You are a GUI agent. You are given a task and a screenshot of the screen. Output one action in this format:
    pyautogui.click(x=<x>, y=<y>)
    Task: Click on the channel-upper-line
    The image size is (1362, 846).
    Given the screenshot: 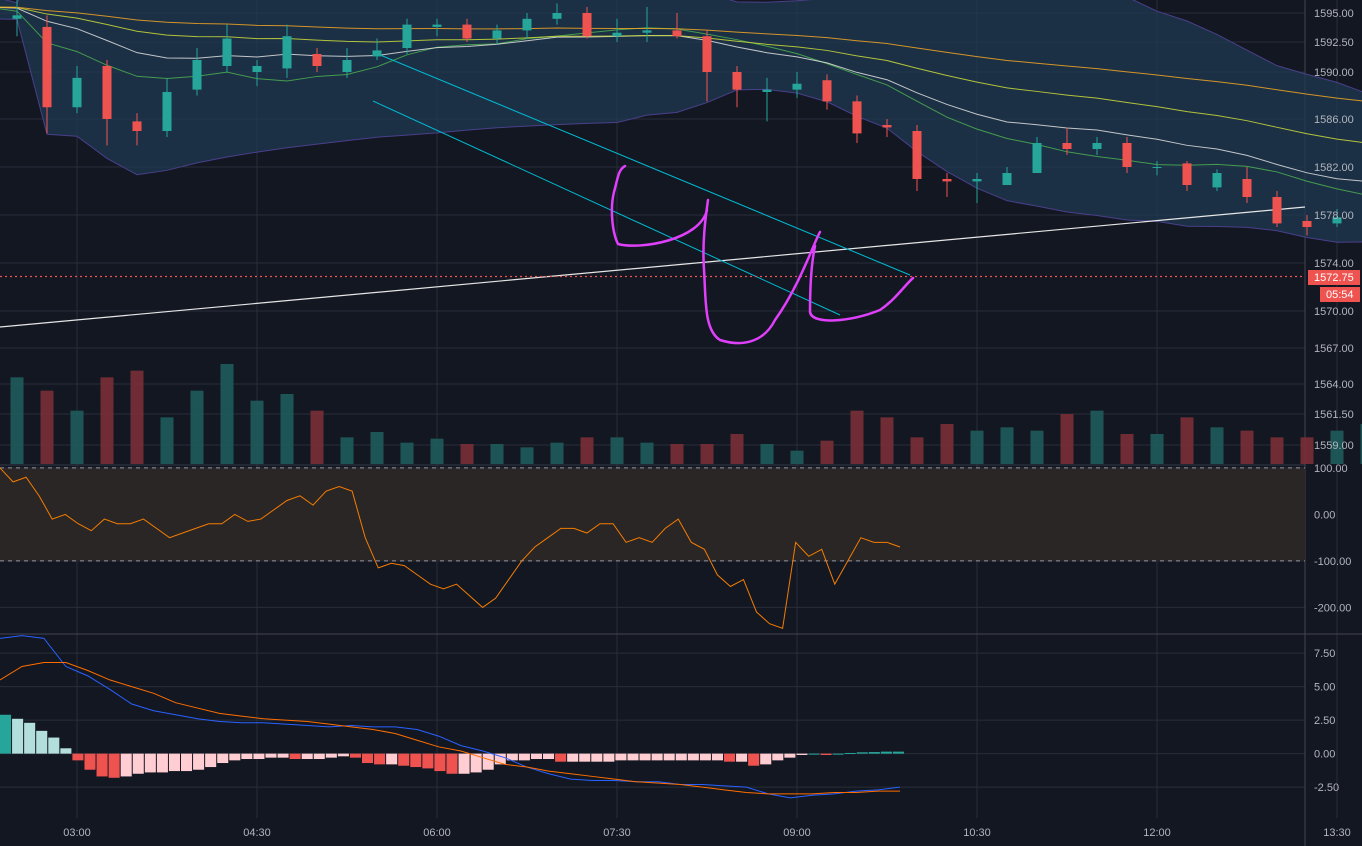 What is the action you would take?
    pyautogui.click(x=641, y=163)
    